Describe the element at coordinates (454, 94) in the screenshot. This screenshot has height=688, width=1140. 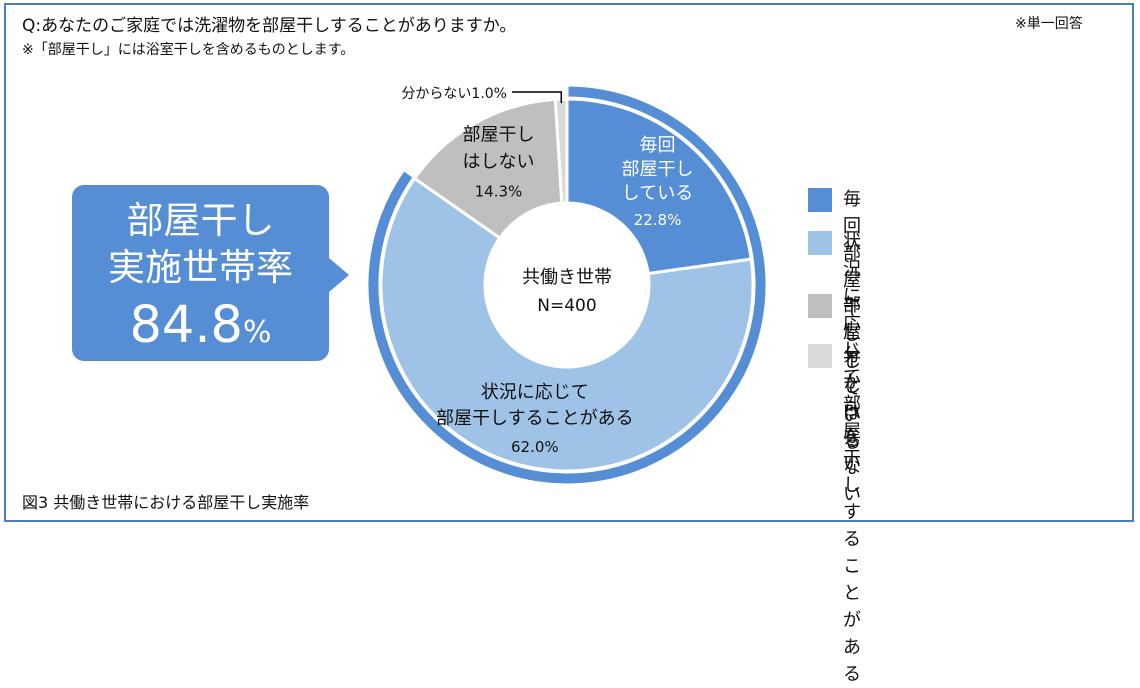
I see `slice-value-4: 分からない1.0%` at that location.